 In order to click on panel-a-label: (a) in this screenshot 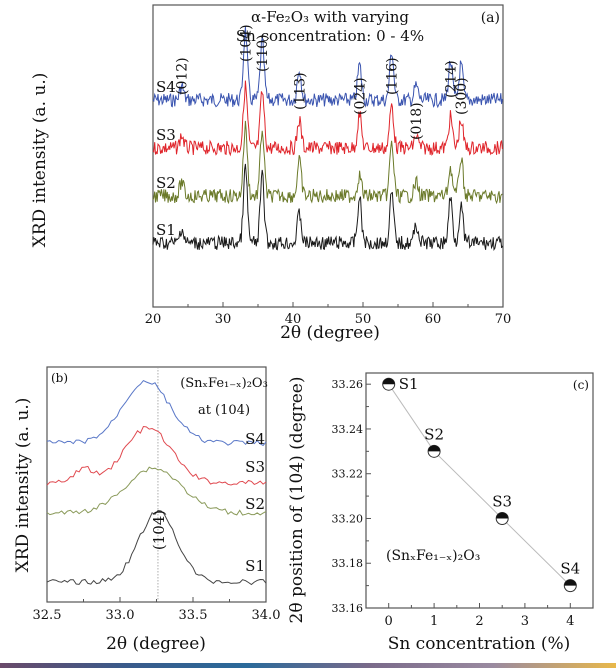, I will do `click(490, 18)`.